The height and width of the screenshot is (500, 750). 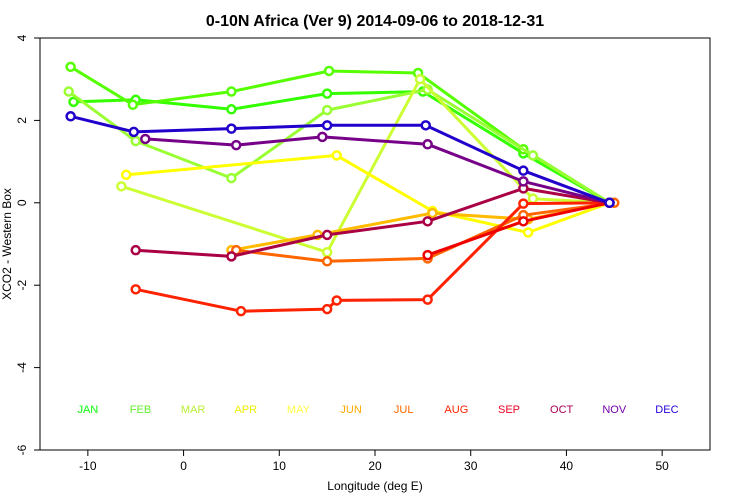 What do you see at coordinates (280, 466) in the screenshot?
I see `x-tick-label: 10` at bounding box center [280, 466].